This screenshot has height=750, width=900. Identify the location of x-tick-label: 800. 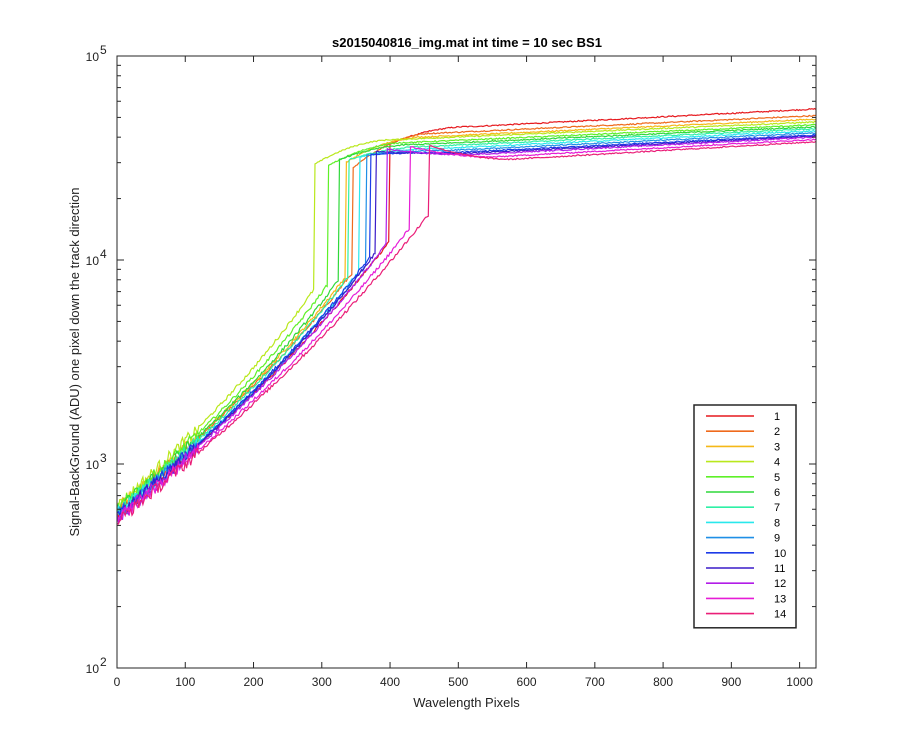
(663, 682).